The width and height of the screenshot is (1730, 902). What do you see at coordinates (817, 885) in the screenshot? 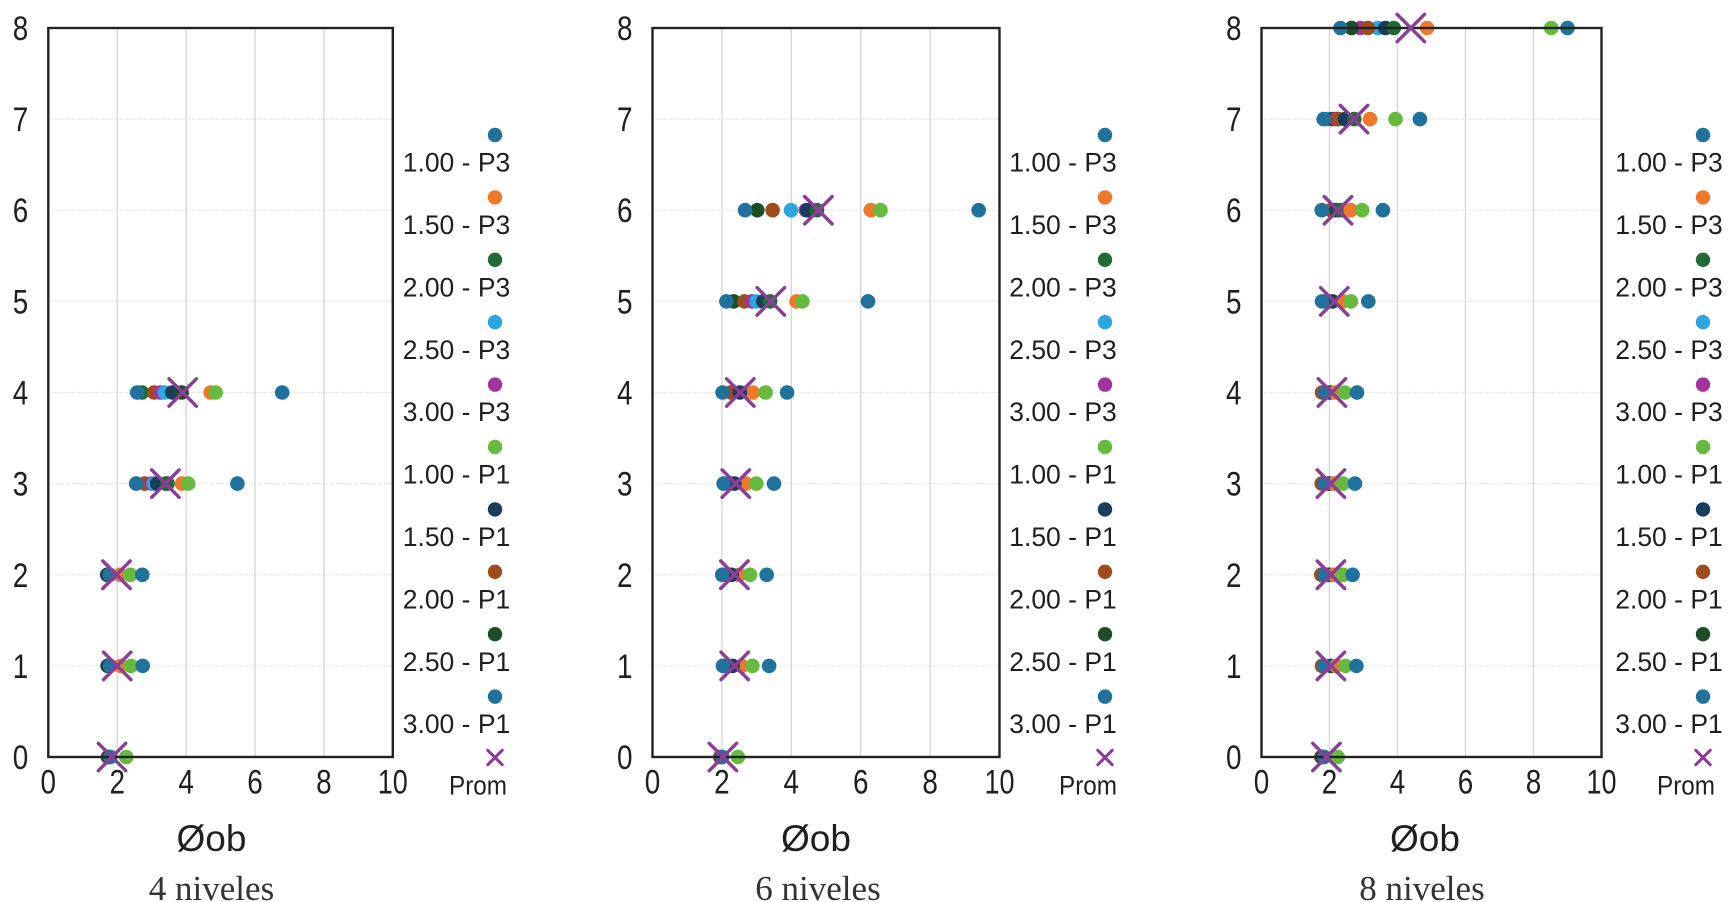
I see `svg-text: 6 niveles` at bounding box center [817, 885].